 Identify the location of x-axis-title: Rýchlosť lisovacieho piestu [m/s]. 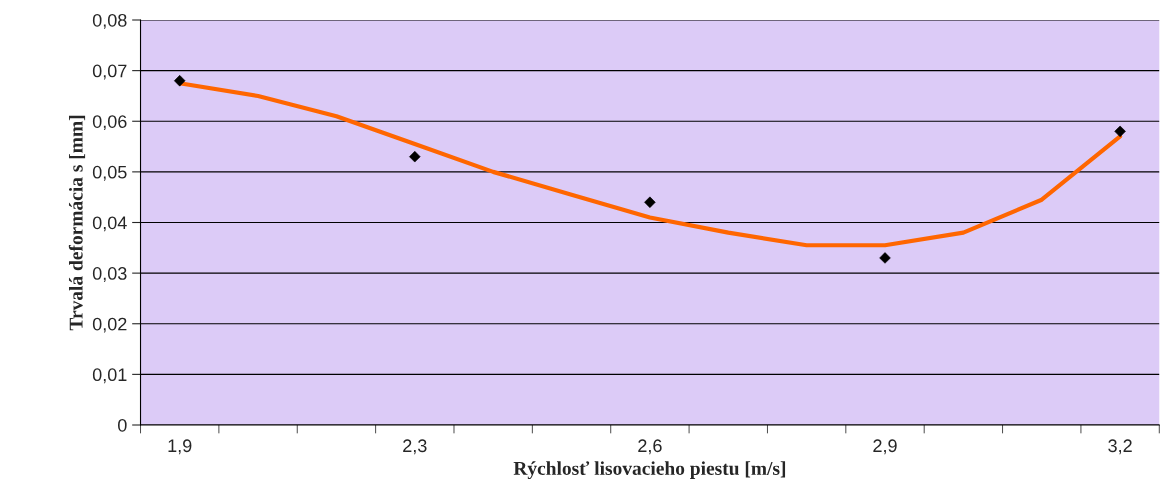
(649, 470).